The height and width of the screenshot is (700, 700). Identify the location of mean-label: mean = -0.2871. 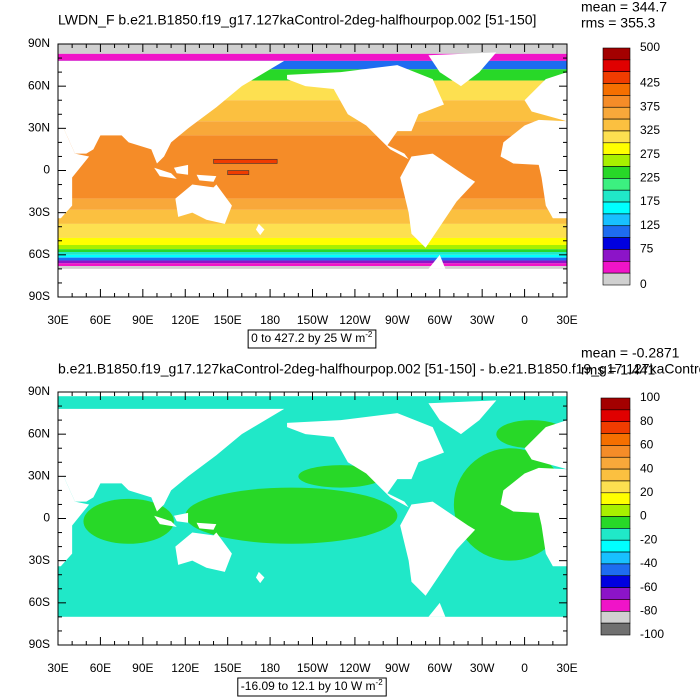
(630, 353).